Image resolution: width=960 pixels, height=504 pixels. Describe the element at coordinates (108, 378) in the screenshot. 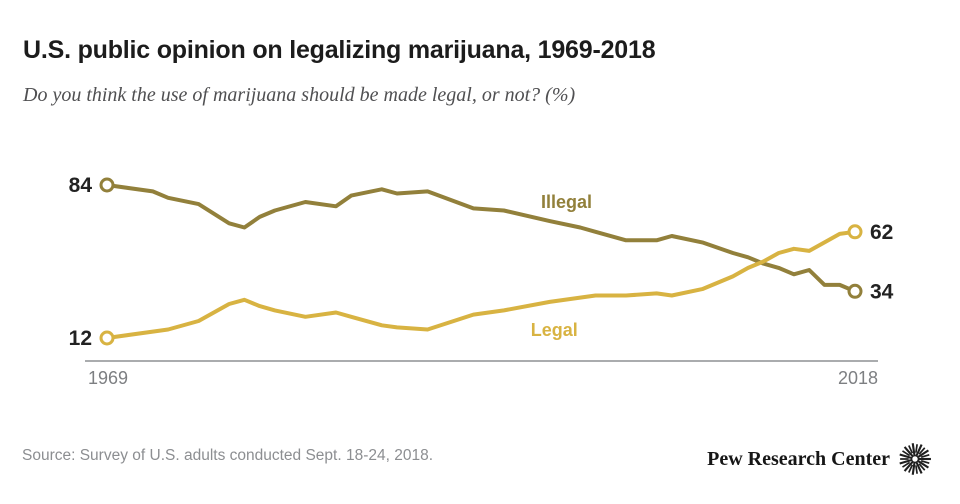

I see `x-tick-start: 1969` at that location.